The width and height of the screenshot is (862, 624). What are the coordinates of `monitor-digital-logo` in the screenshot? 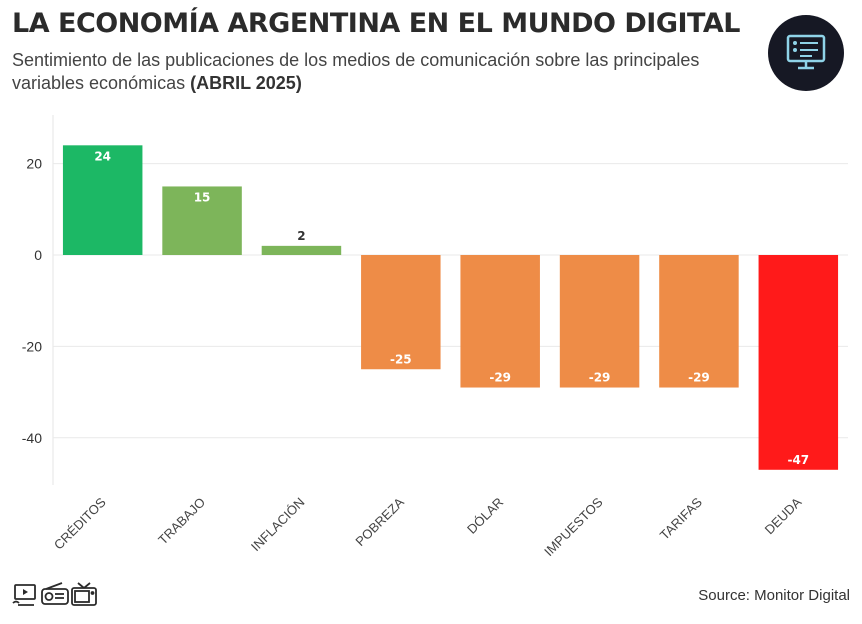 It's located at (806, 53).